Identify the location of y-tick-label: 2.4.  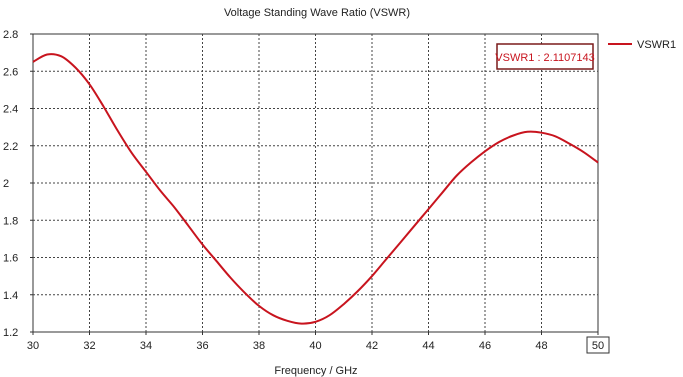
(10, 110).